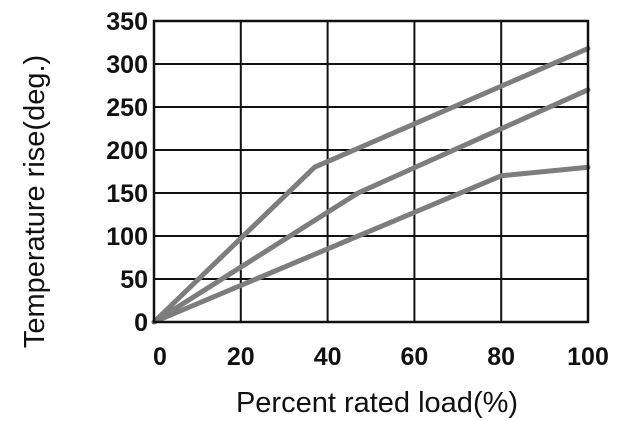  What do you see at coordinates (127, 22) in the screenshot?
I see `y-tick-label: 350` at bounding box center [127, 22].